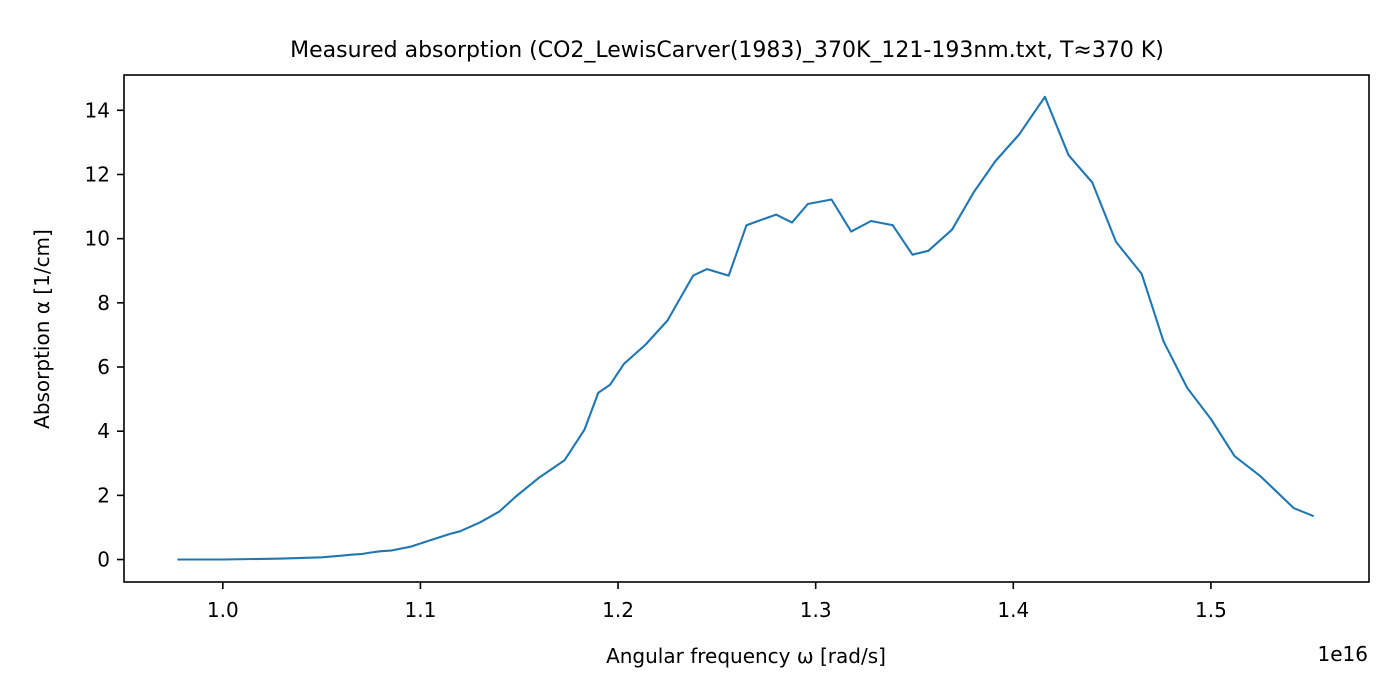  What do you see at coordinates (103, 431) in the screenshot?
I see `y-tick-label: 4` at bounding box center [103, 431].